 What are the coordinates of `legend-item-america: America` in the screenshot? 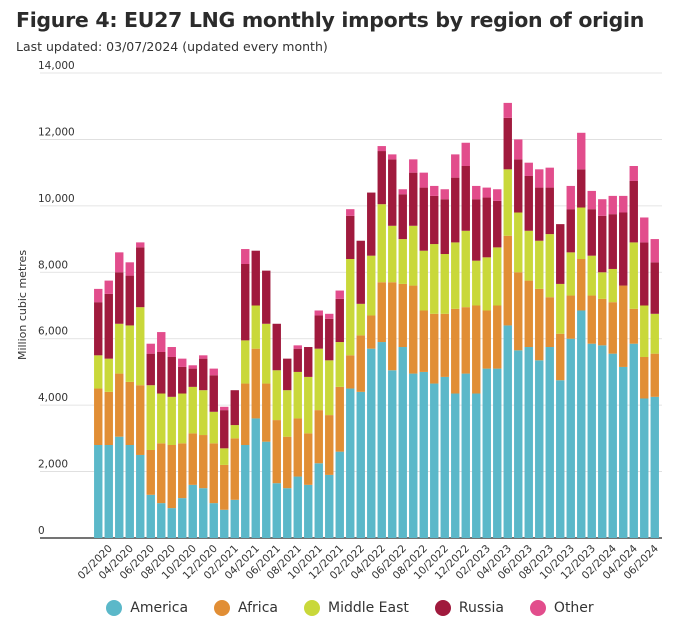 It's located at (147, 608).